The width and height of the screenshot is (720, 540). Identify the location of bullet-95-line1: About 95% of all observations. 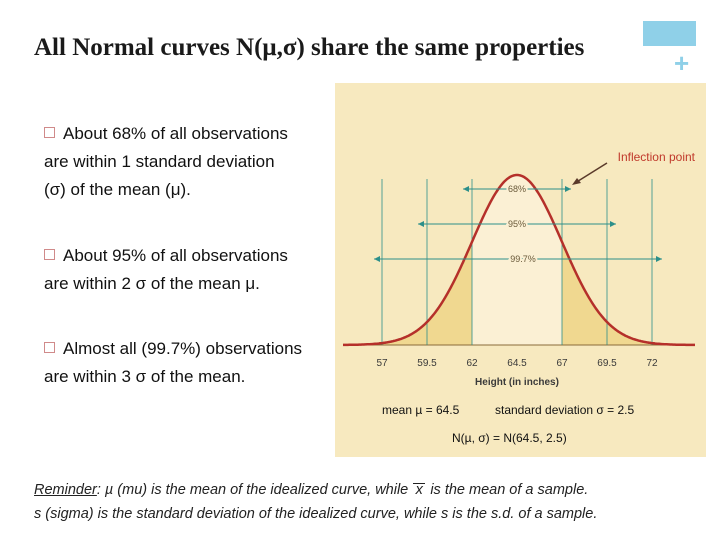
(175, 255).